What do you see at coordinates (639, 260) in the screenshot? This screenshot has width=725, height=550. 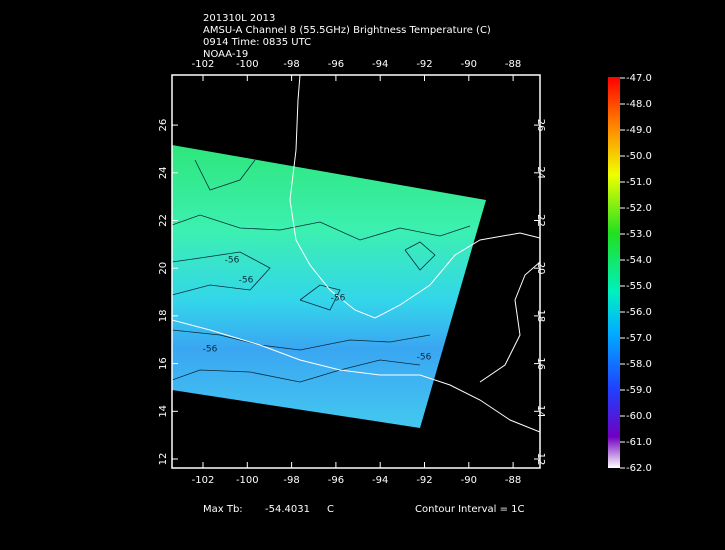 I see `colorbar-label: -54.0` at bounding box center [639, 260].